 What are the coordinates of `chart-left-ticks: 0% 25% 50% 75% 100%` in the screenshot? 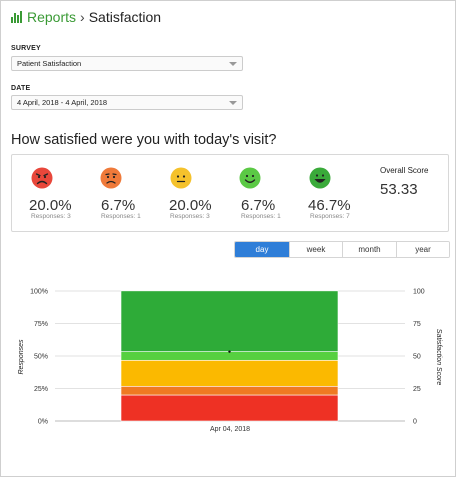 It's located at (39, 357).